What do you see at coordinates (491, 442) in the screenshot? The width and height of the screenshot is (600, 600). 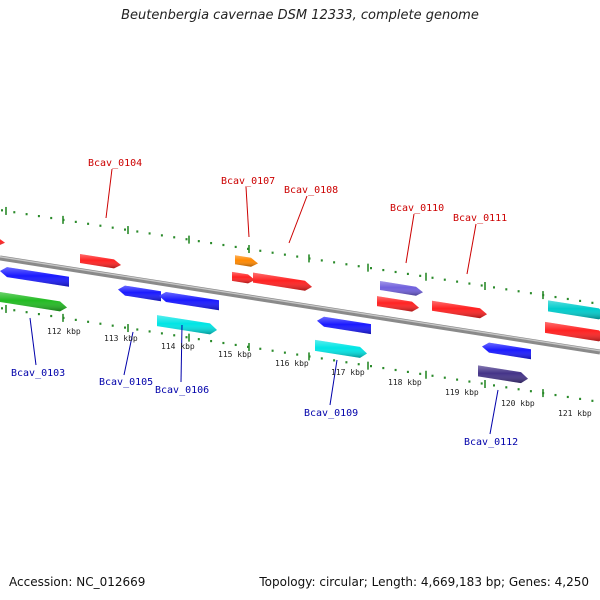 I see `gene-label-bcav-0112: Bcav_0112` at bounding box center [491, 442].